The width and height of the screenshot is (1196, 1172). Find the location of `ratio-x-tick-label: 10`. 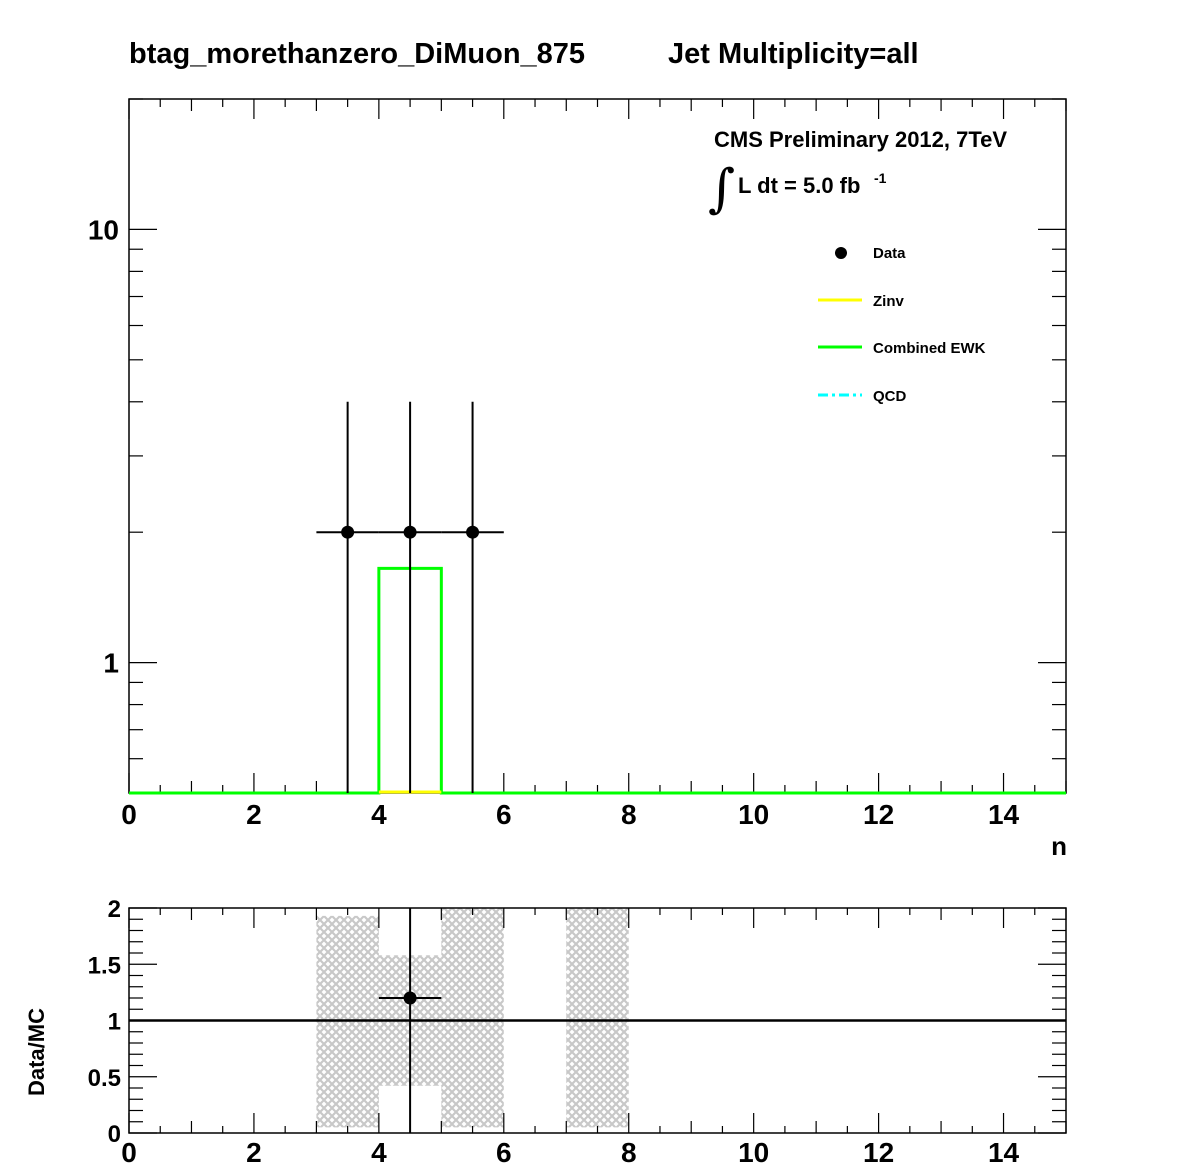

ratio-x-tick-label: 10 is located at coordinates (753, 1152).